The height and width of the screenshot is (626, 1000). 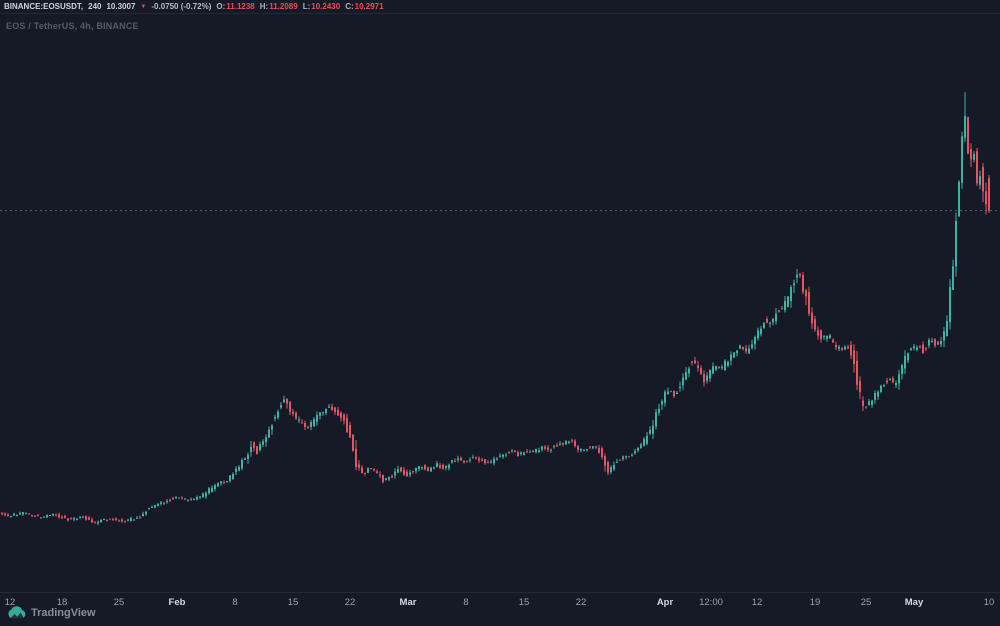 What do you see at coordinates (306, 6) in the screenshot?
I see `ohlc-label: L:` at bounding box center [306, 6].